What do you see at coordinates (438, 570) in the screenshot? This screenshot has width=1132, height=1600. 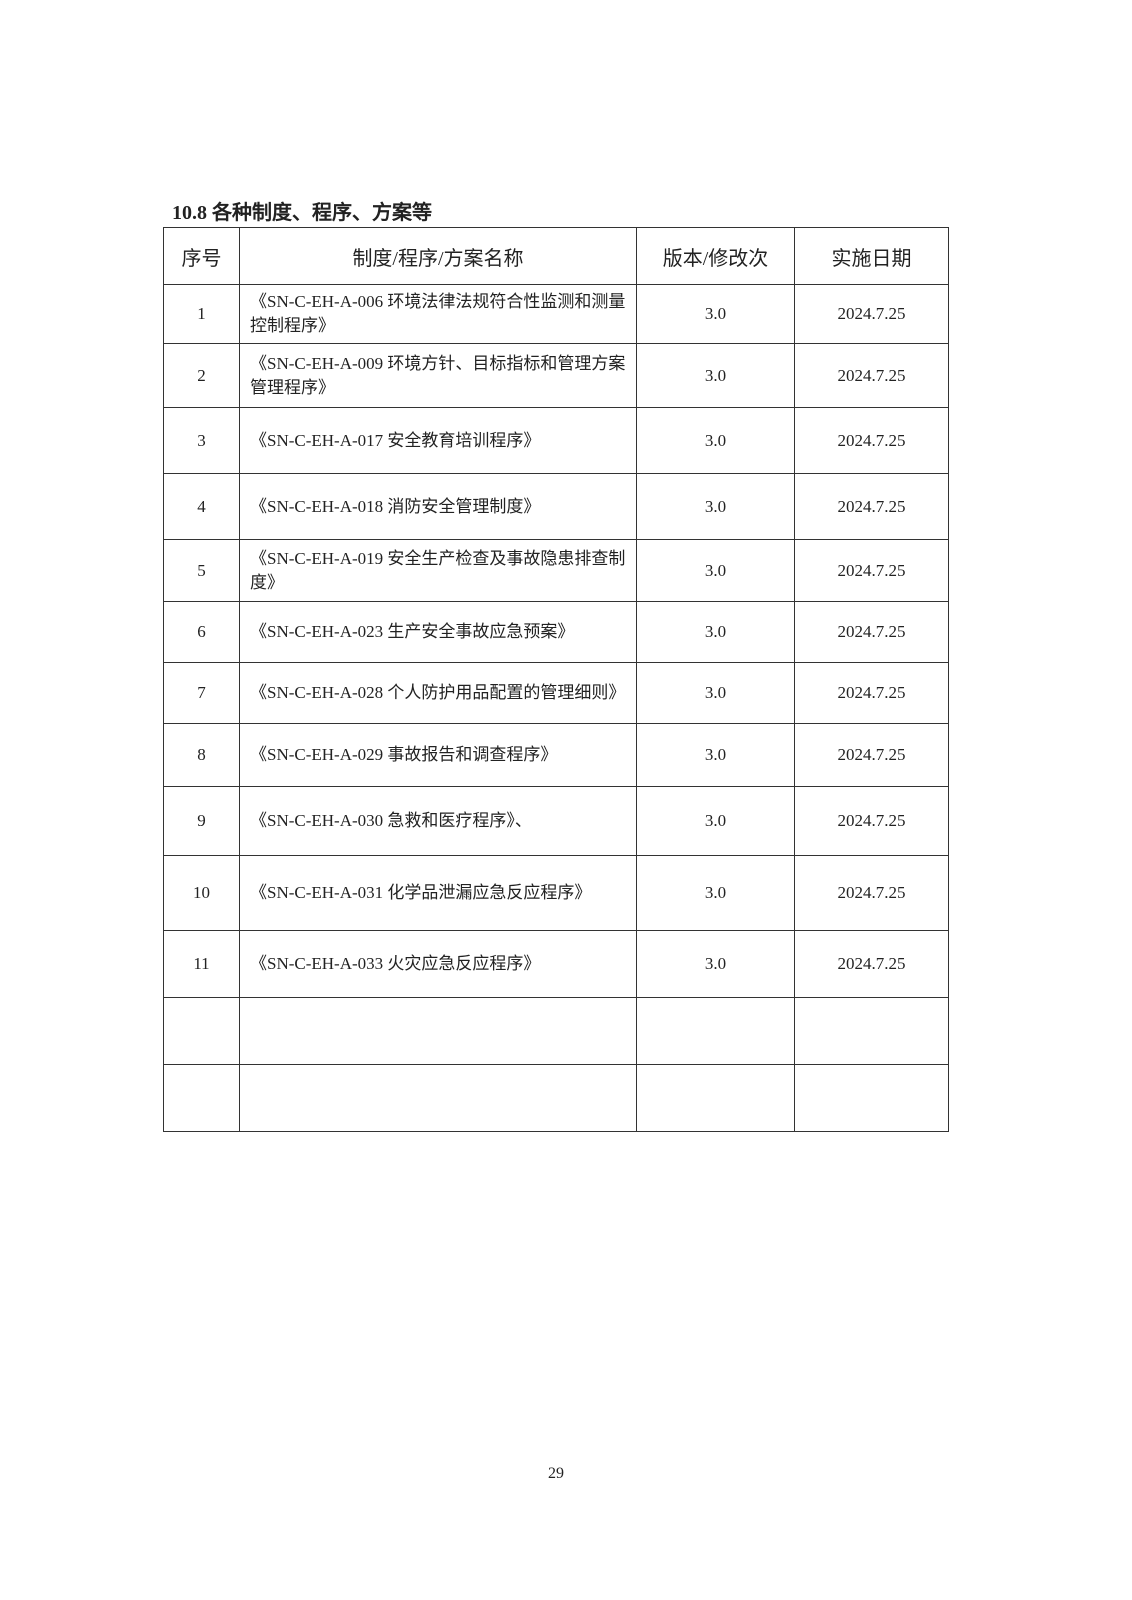 I see `procedure-name: 《SN-C-EH-A-019 安全生产检查及事故隐患排查制度》` at bounding box center [438, 570].